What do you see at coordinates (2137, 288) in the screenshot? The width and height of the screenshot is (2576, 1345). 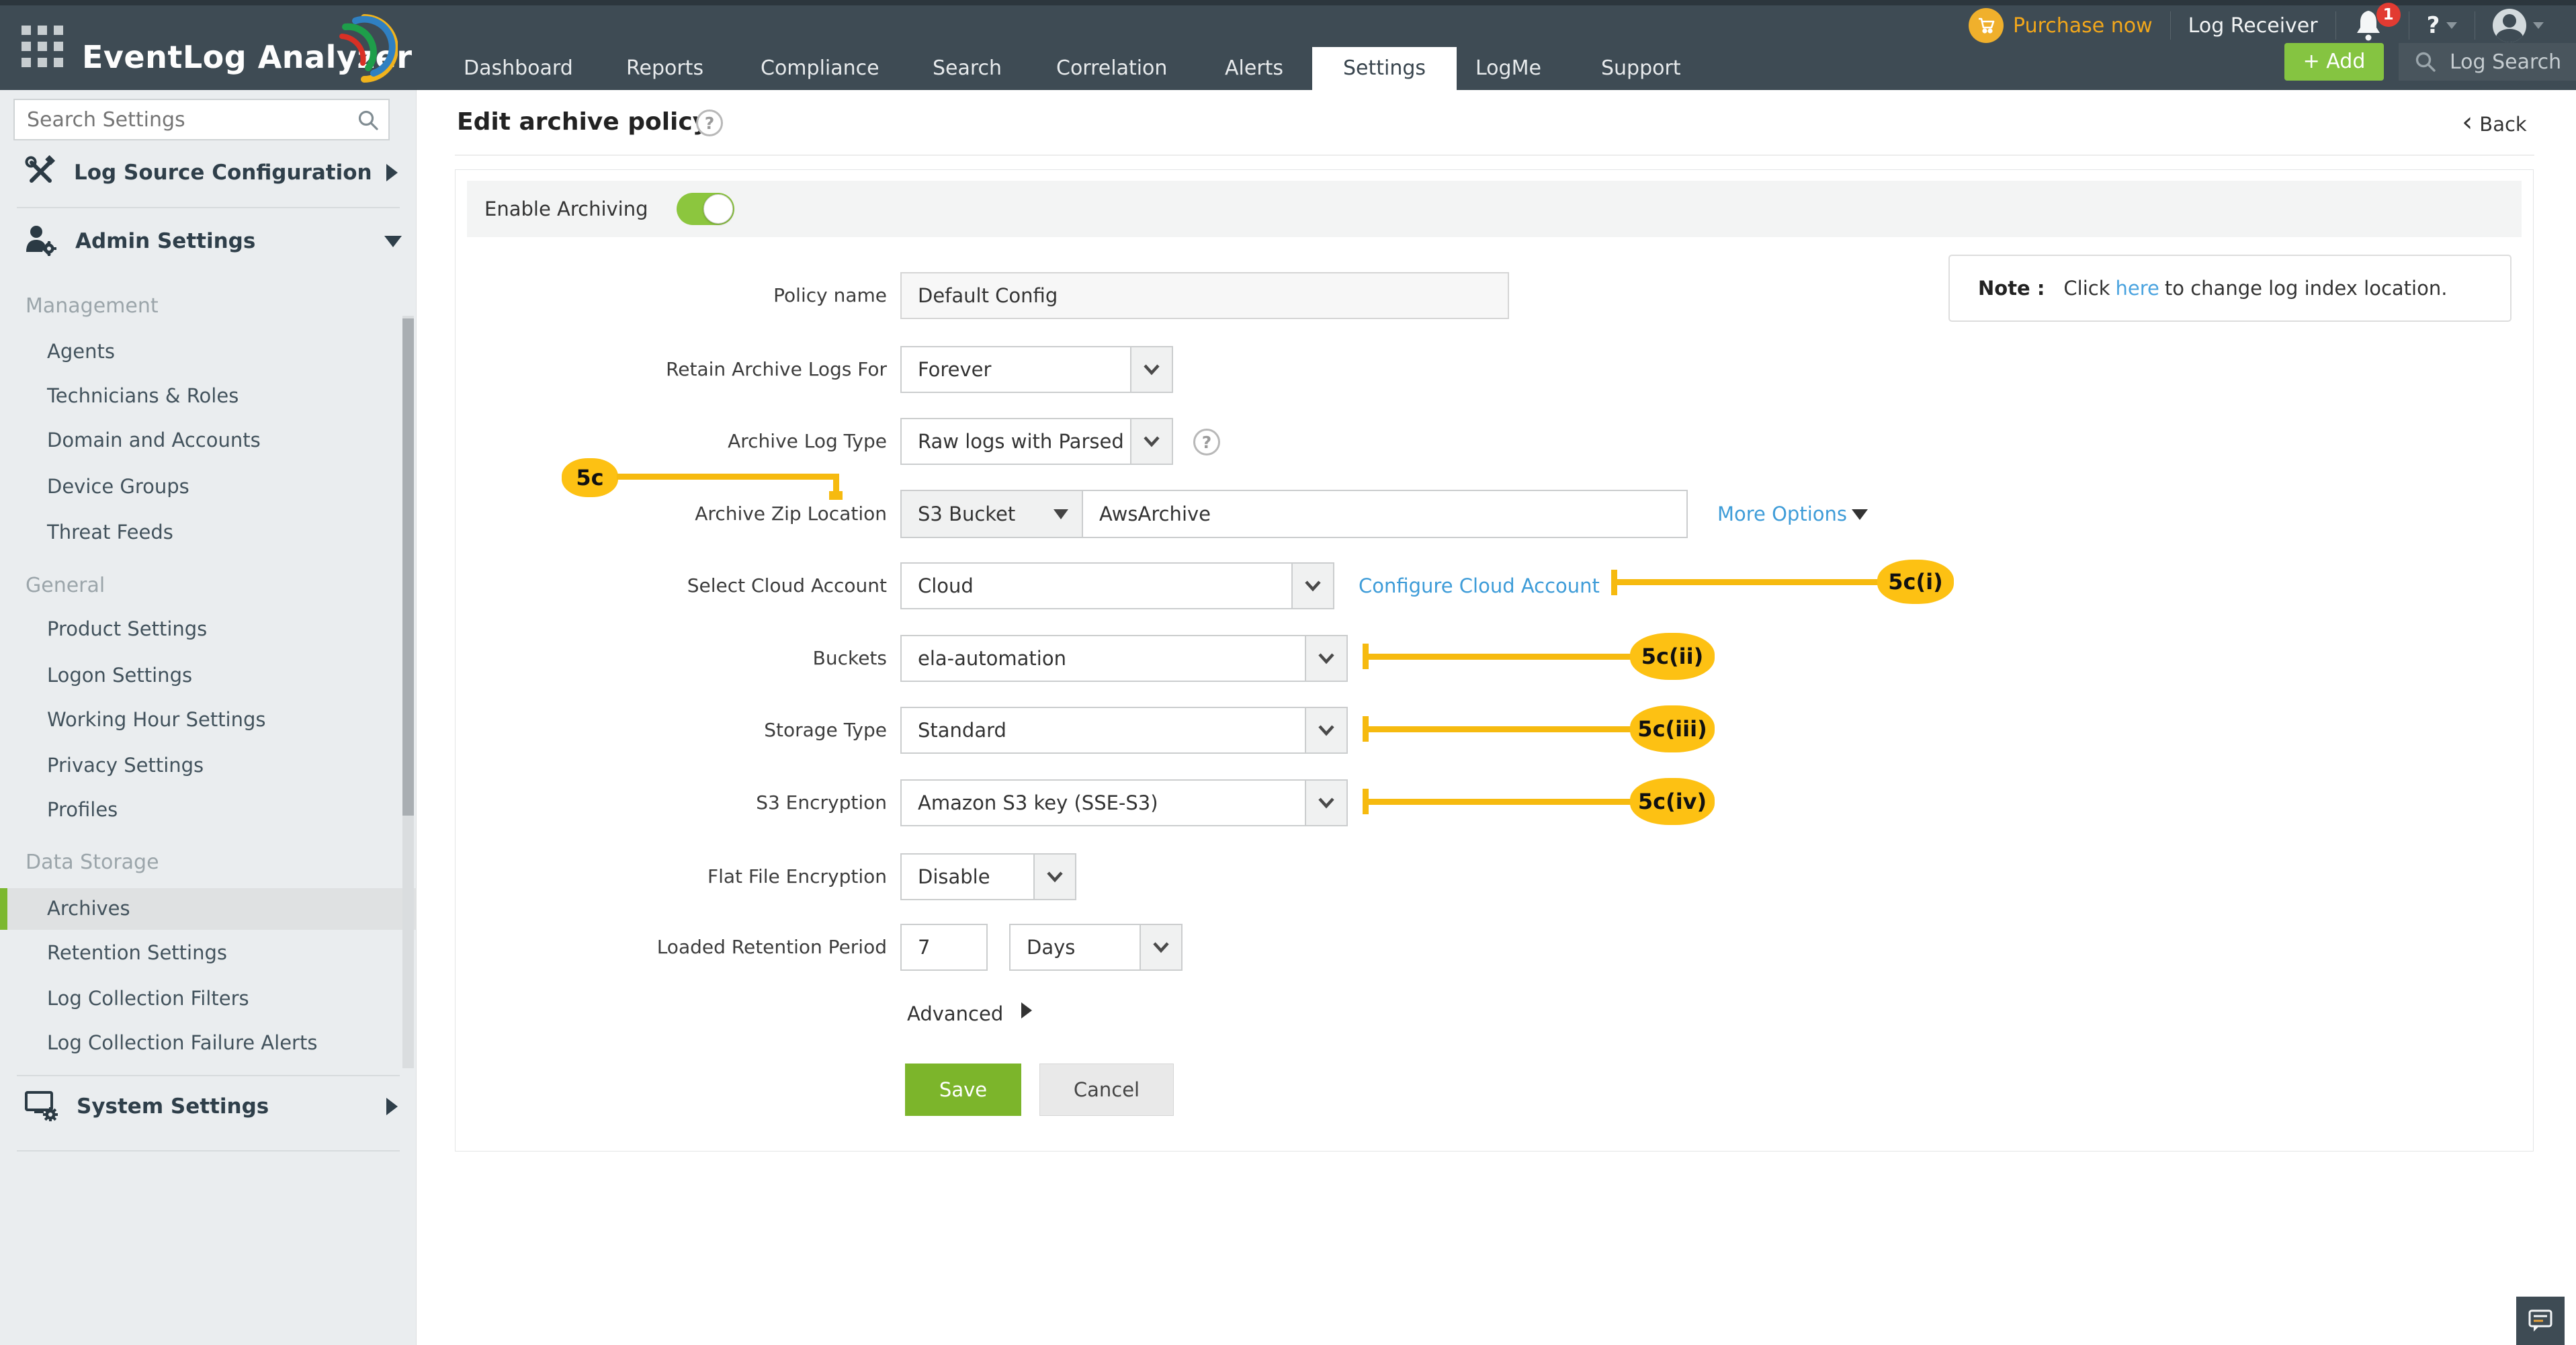 I see `note-here-link: here` at bounding box center [2137, 288].